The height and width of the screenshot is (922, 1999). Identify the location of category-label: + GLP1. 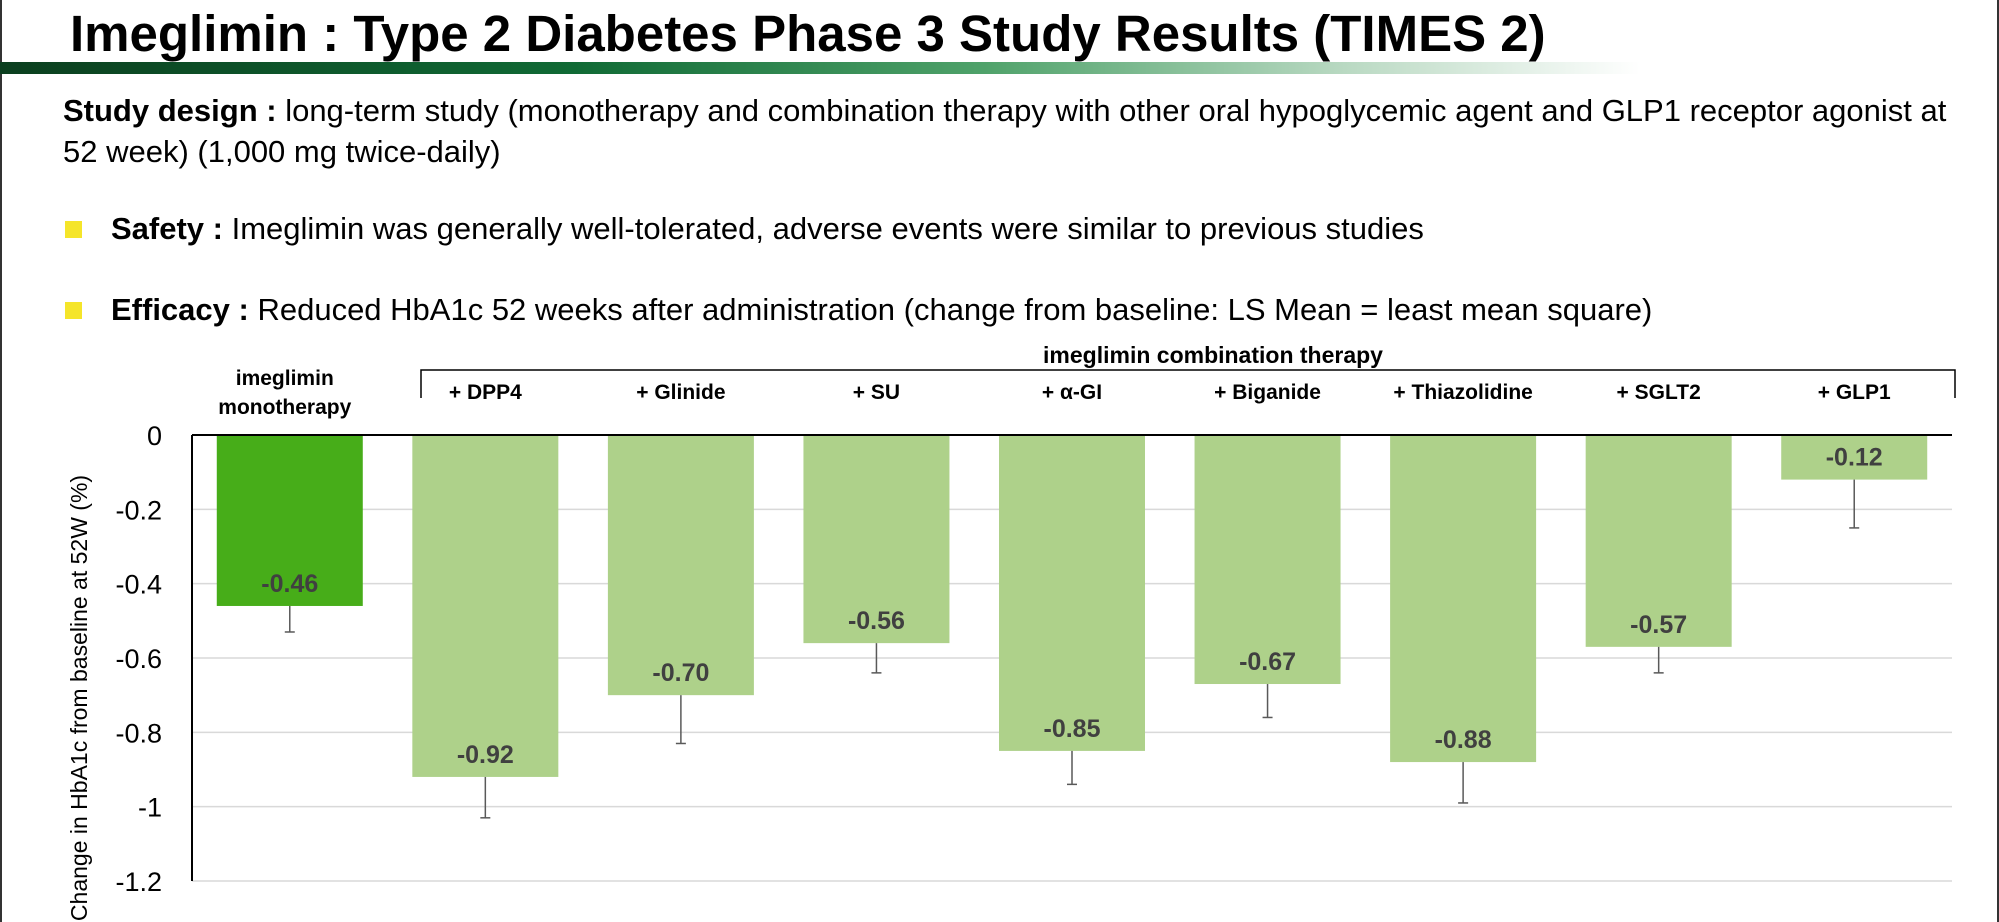
(1854, 392).